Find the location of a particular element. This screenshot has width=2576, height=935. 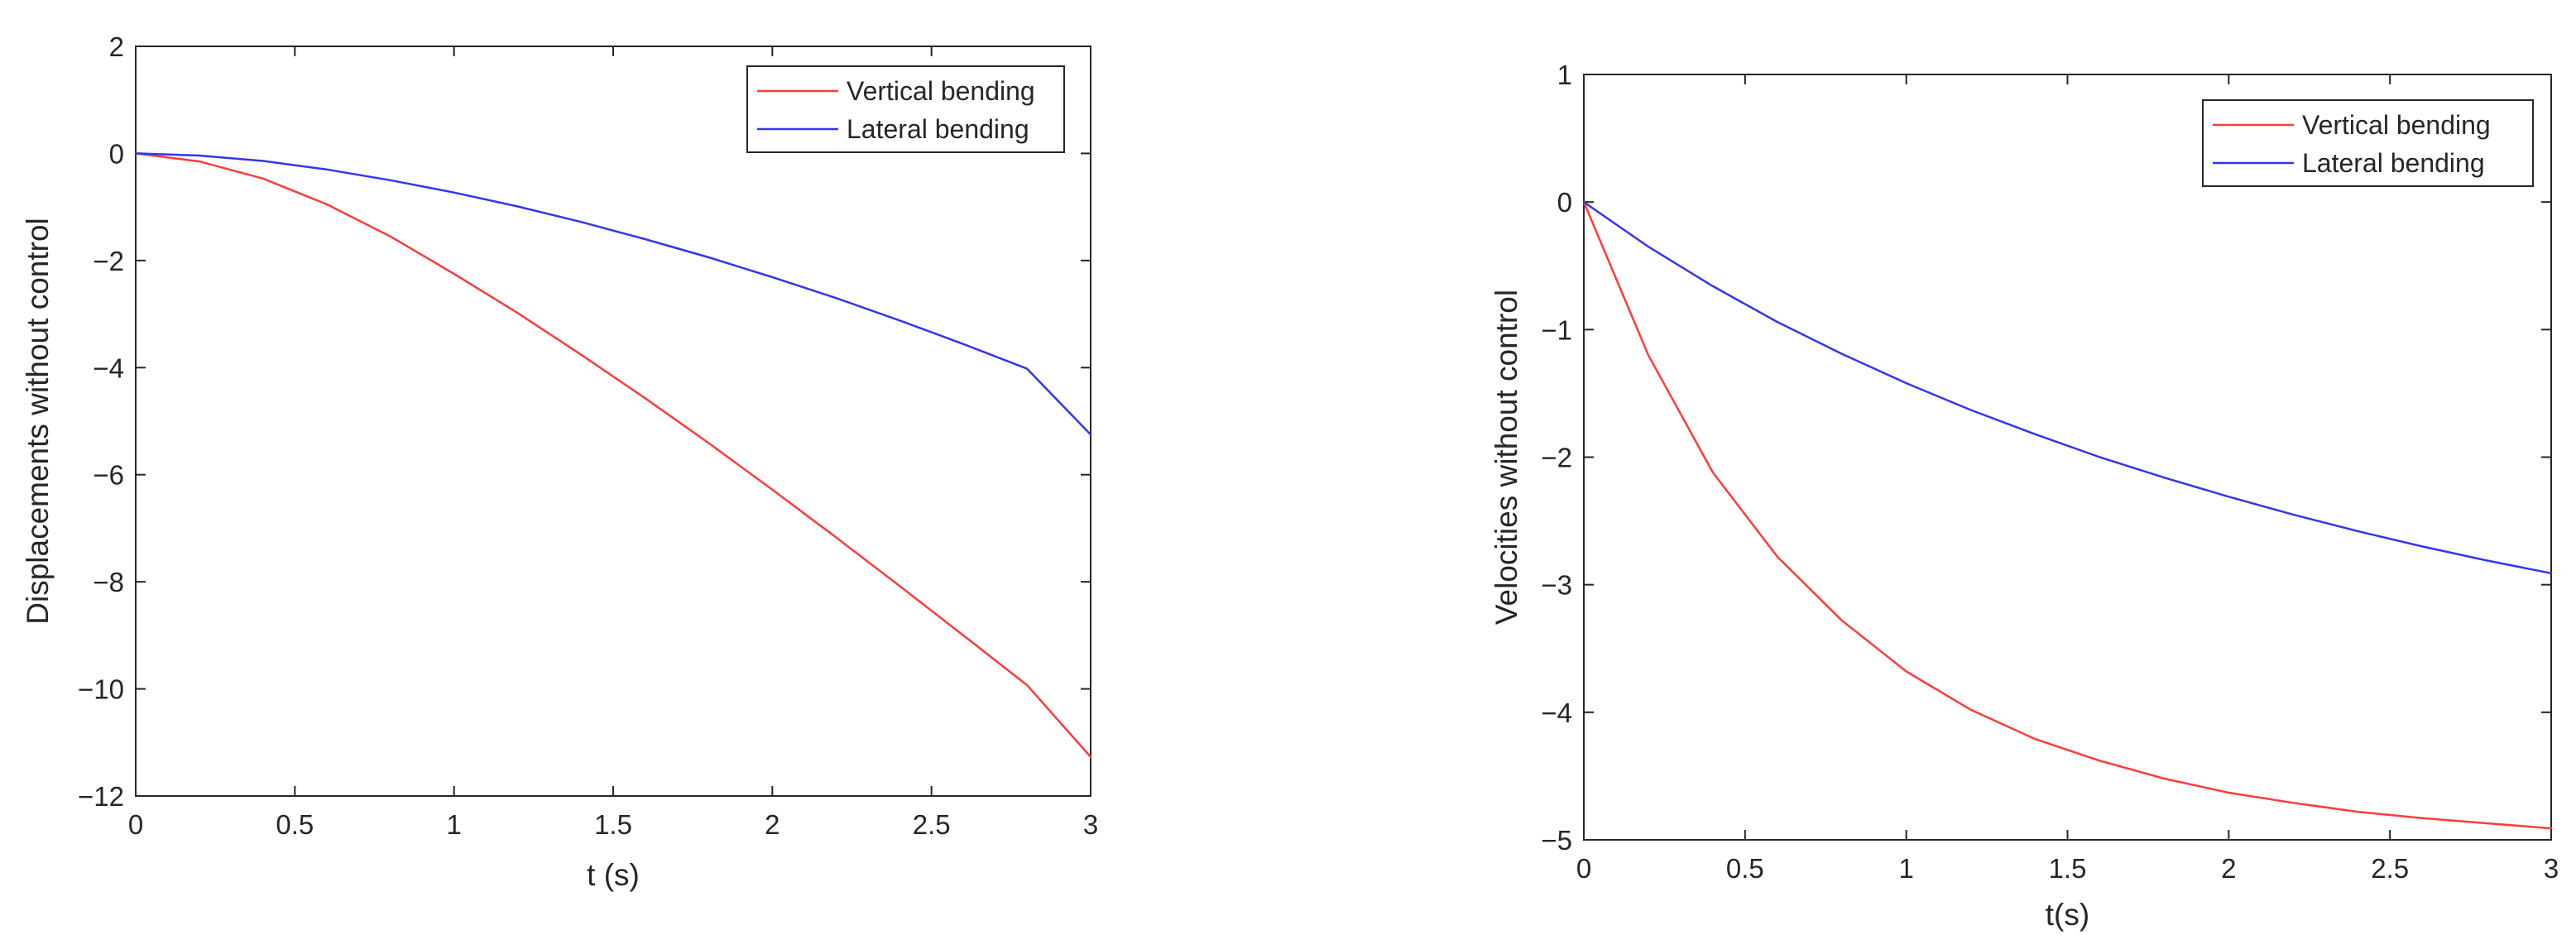

y-tick-label: −1 is located at coordinates (1557, 329).